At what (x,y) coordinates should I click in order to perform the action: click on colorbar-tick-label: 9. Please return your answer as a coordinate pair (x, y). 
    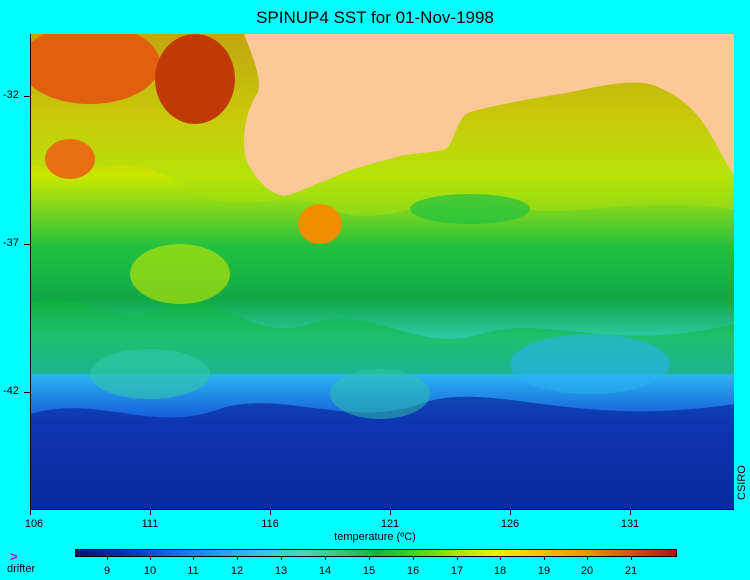
    Looking at the image, I should click on (107, 571).